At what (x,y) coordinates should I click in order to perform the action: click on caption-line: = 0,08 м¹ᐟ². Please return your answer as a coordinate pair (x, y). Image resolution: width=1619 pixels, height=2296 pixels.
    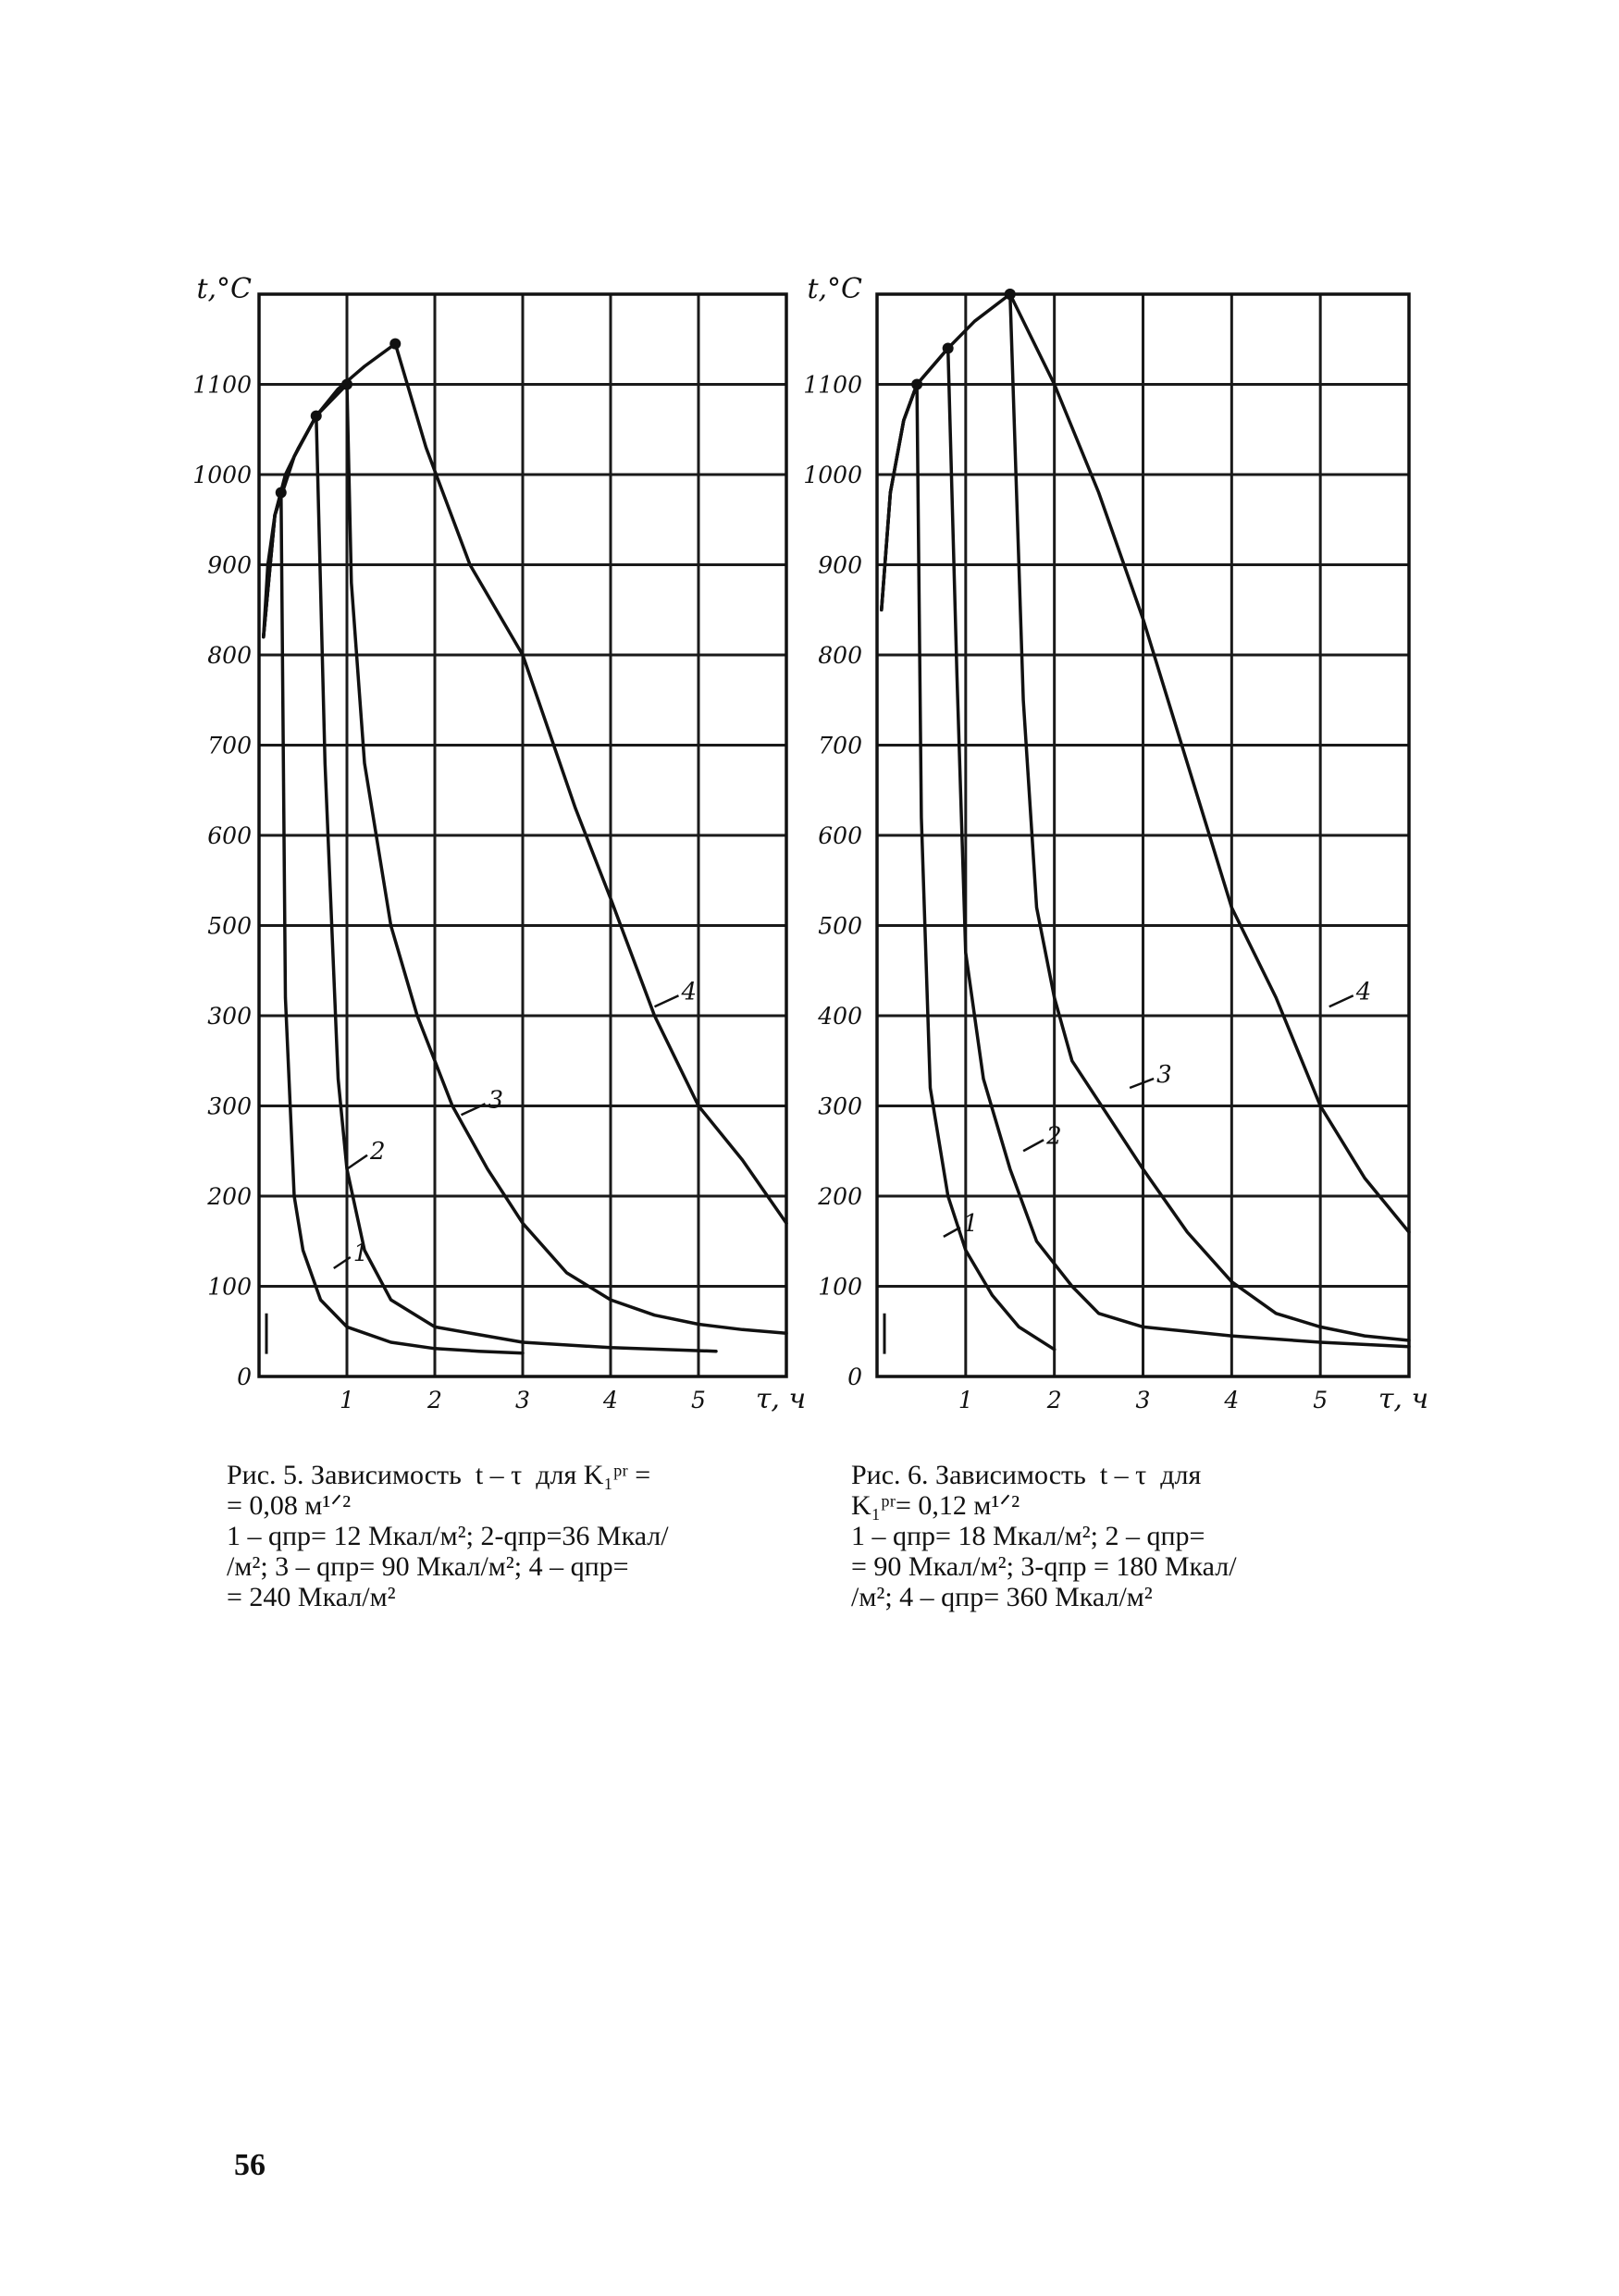
    Looking at the image, I should click on (289, 1505).